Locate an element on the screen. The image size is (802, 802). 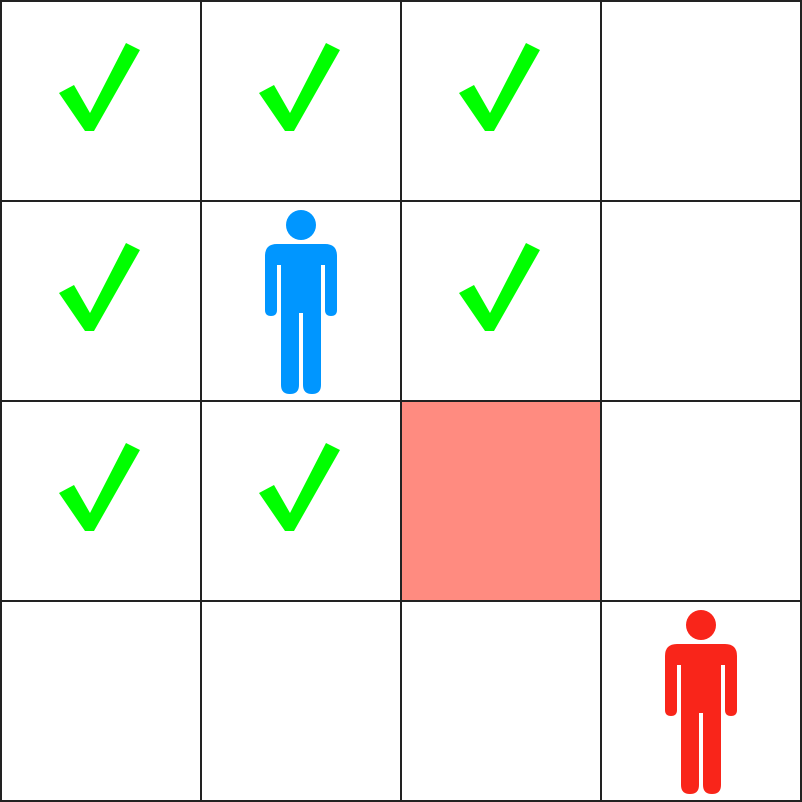
player-person-icon is located at coordinates (301, 302).